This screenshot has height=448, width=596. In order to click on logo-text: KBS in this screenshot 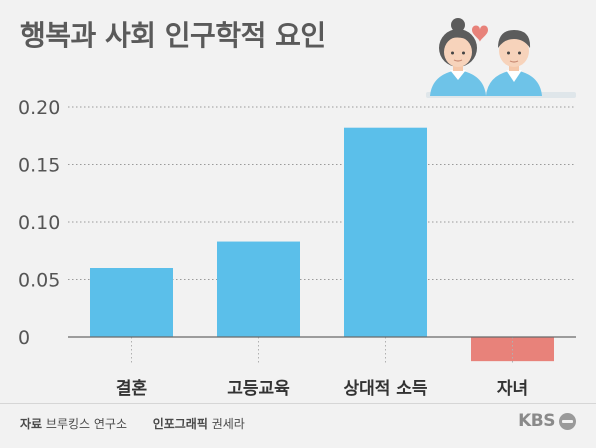, I will do `click(536, 421)`.